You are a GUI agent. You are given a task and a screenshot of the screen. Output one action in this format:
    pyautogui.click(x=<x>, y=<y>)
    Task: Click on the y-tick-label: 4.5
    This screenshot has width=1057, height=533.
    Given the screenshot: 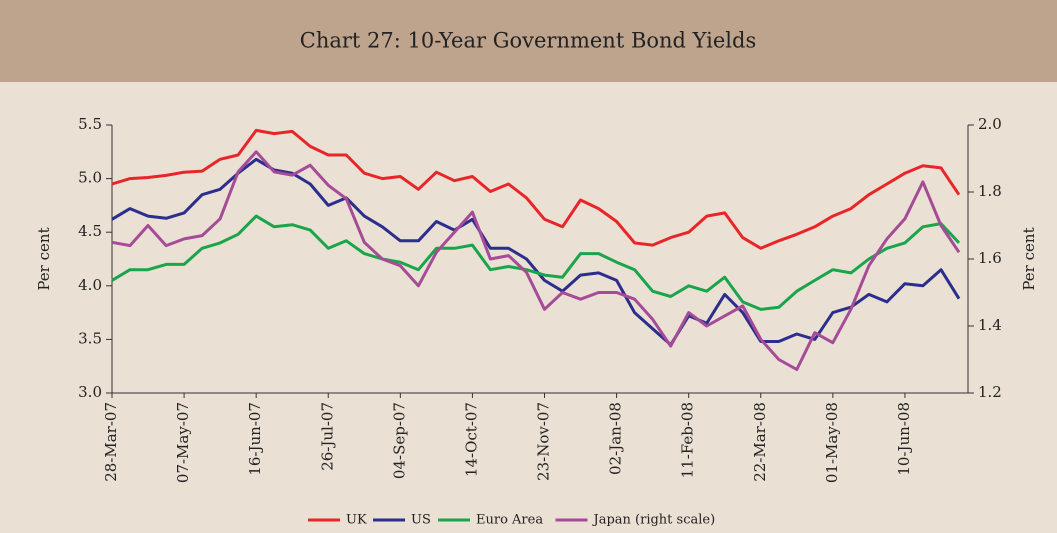 What is the action you would take?
    pyautogui.click(x=90, y=231)
    